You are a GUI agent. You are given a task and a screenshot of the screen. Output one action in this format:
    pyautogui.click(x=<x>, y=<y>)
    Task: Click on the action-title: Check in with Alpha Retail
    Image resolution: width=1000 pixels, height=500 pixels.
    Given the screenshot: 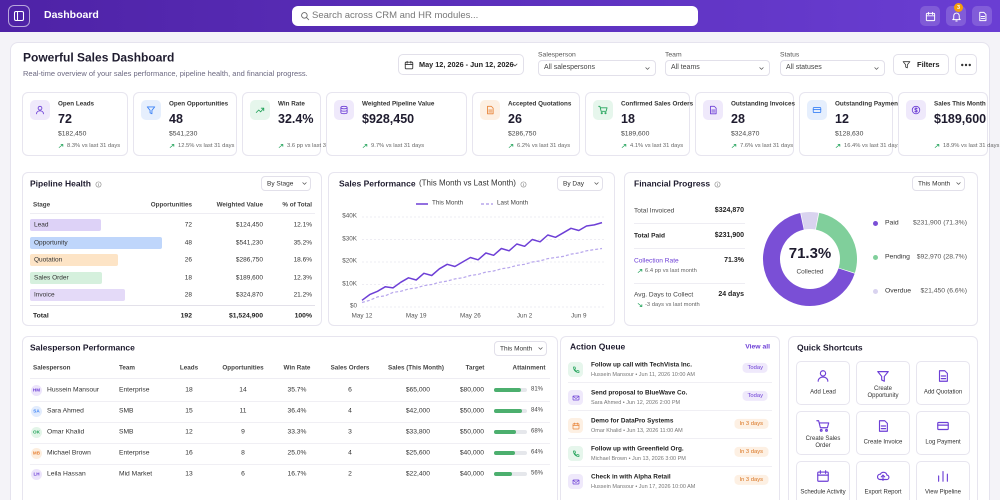 What is the action you would take?
    pyautogui.click(x=631, y=477)
    